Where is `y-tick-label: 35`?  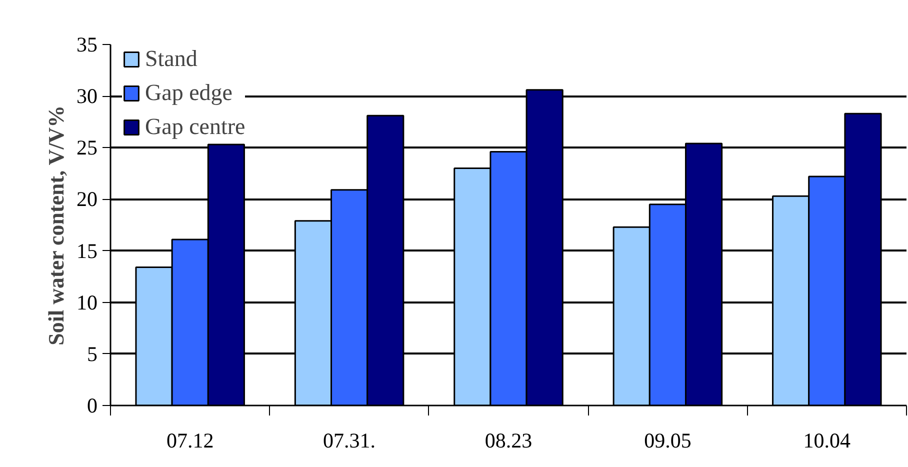
y-tick-label: 35 is located at coordinates (87, 44).